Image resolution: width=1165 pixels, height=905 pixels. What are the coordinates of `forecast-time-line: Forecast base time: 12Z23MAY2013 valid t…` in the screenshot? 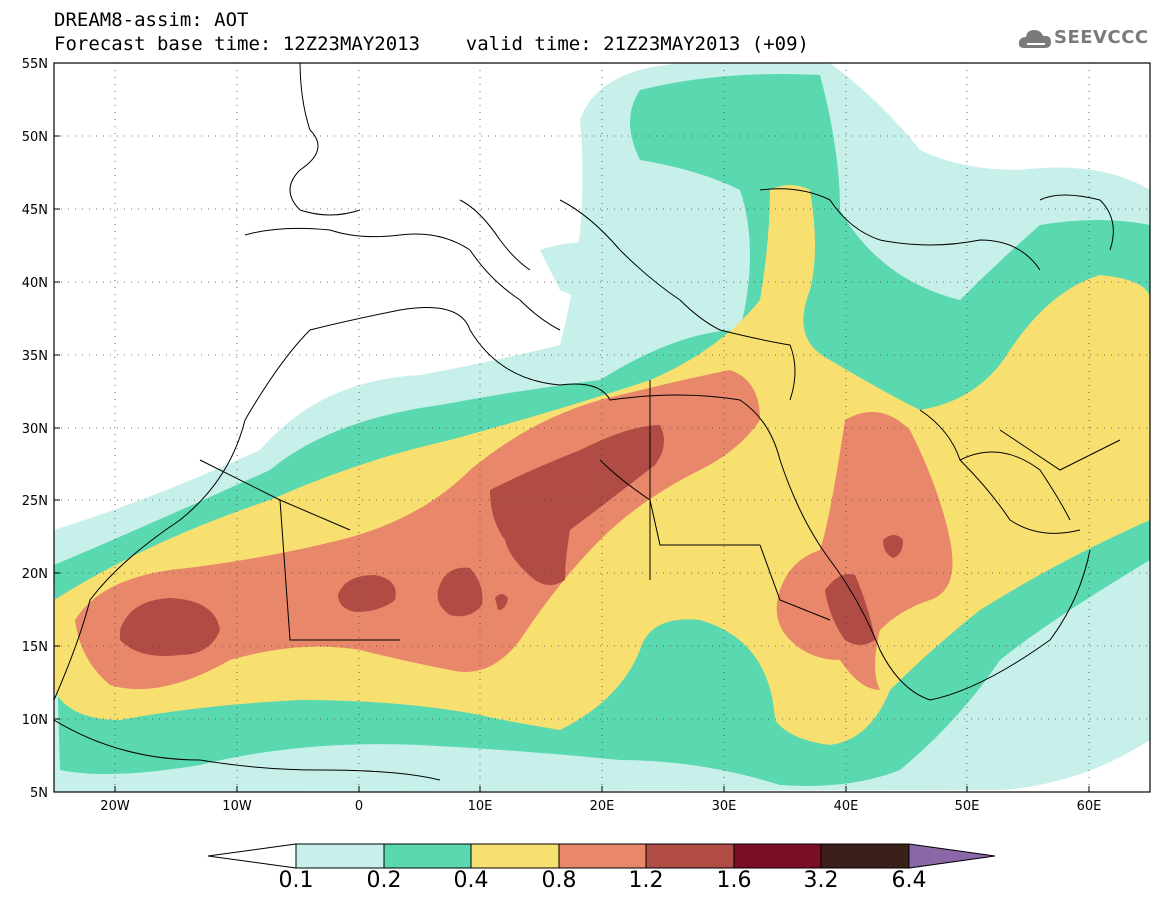 It's located at (431, 44).